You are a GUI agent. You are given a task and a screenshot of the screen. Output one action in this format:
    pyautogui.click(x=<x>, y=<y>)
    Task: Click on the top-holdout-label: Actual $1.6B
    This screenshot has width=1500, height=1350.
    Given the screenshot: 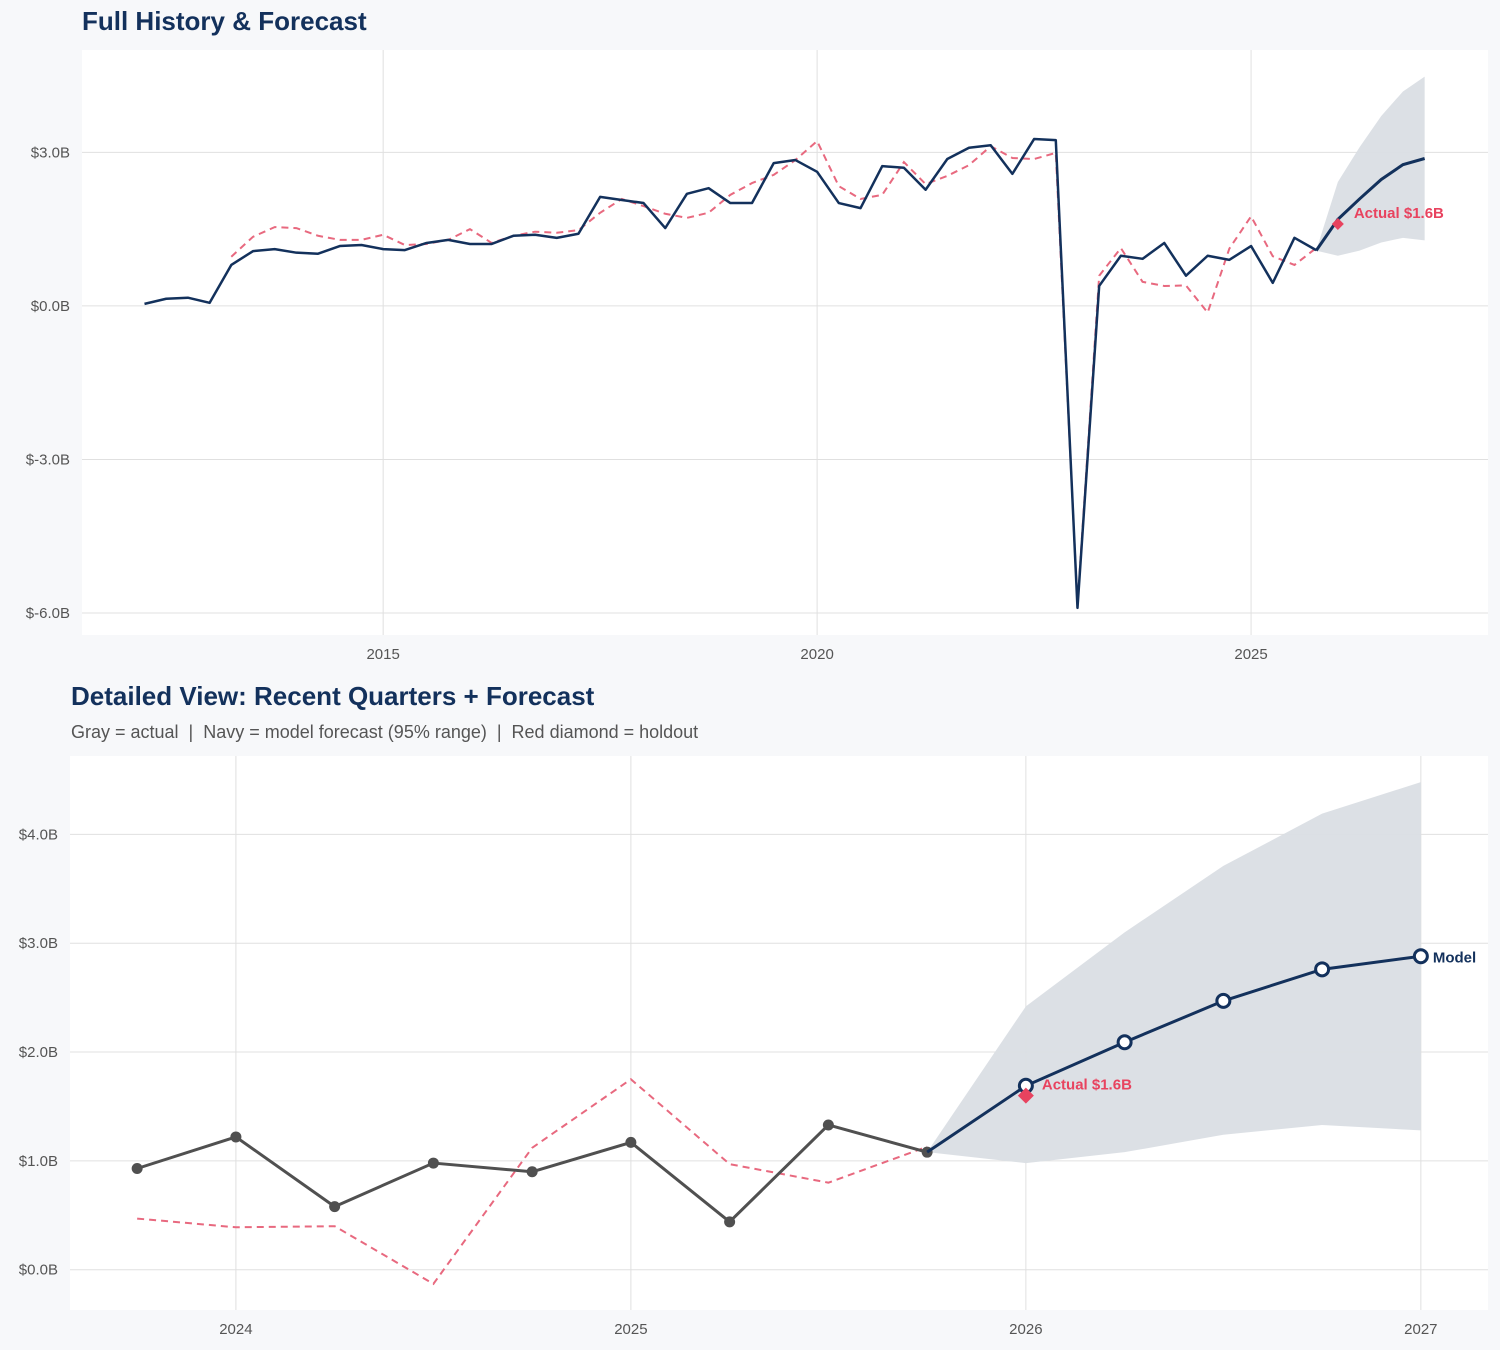 What is the action you would take?
    pyautogui.click(x=1399, y=213)
    